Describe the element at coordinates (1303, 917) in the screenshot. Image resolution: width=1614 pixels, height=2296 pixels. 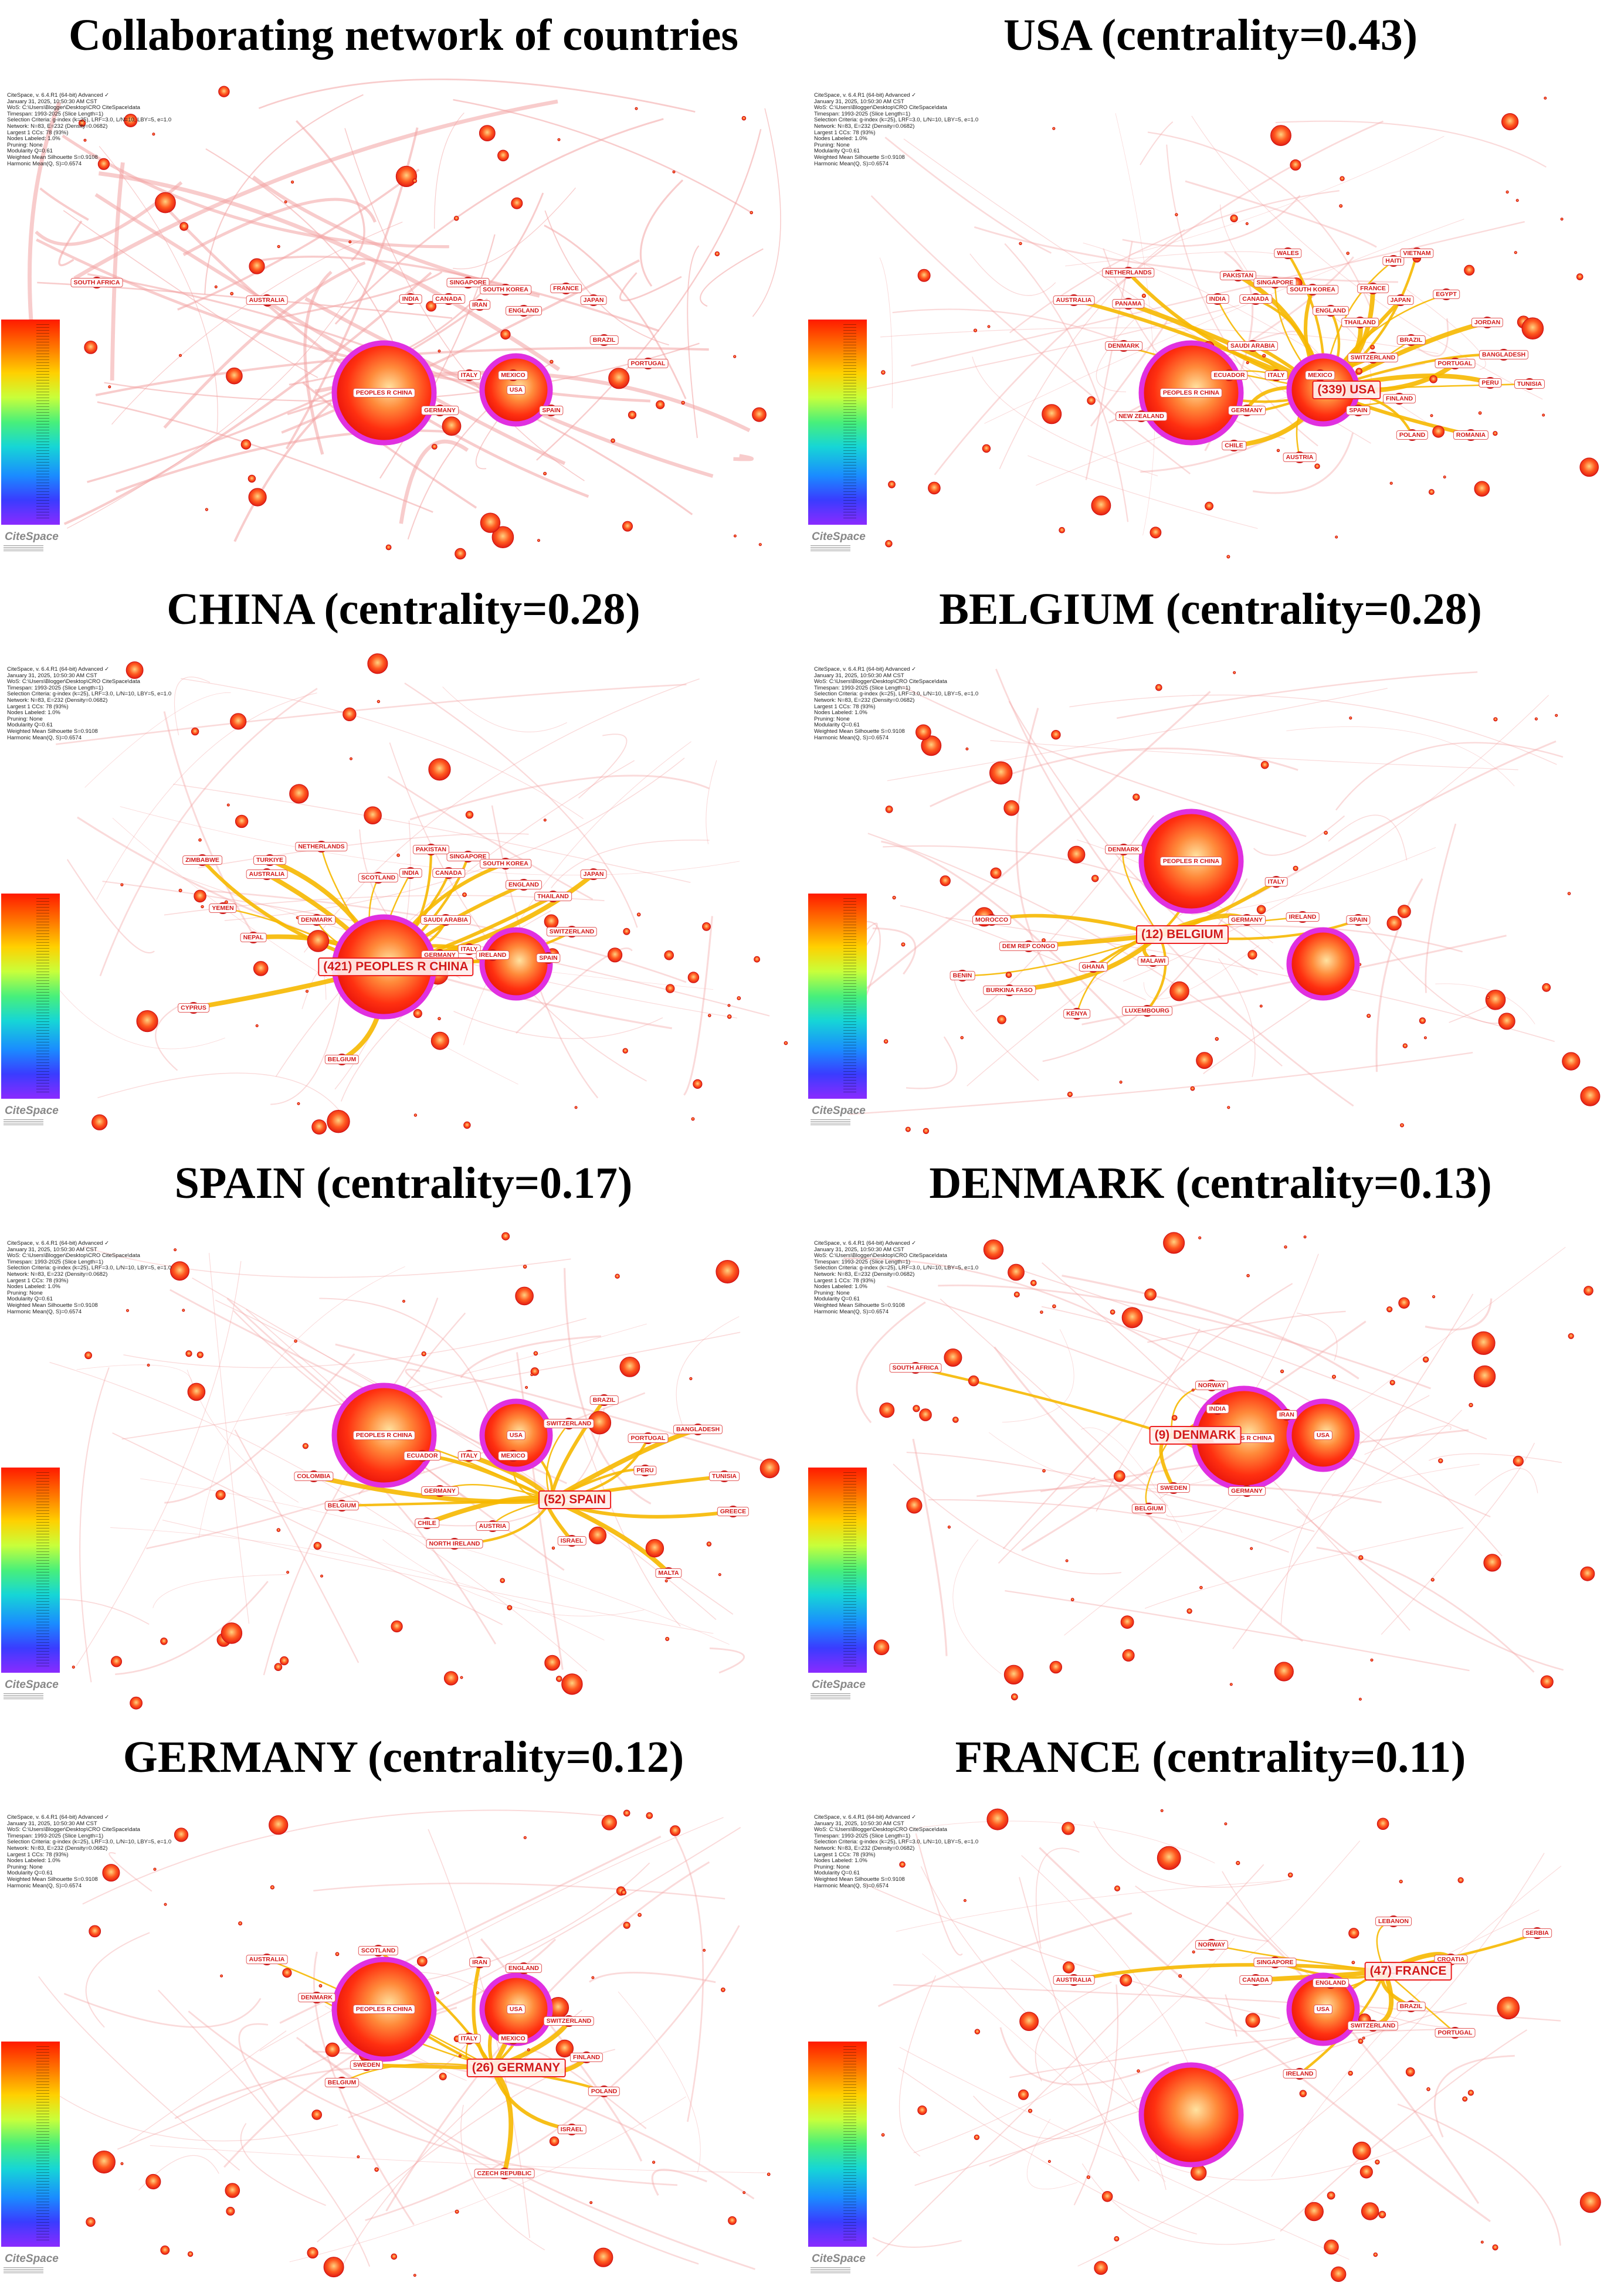
I see `node-label-ireland: IRELAND` at that location.